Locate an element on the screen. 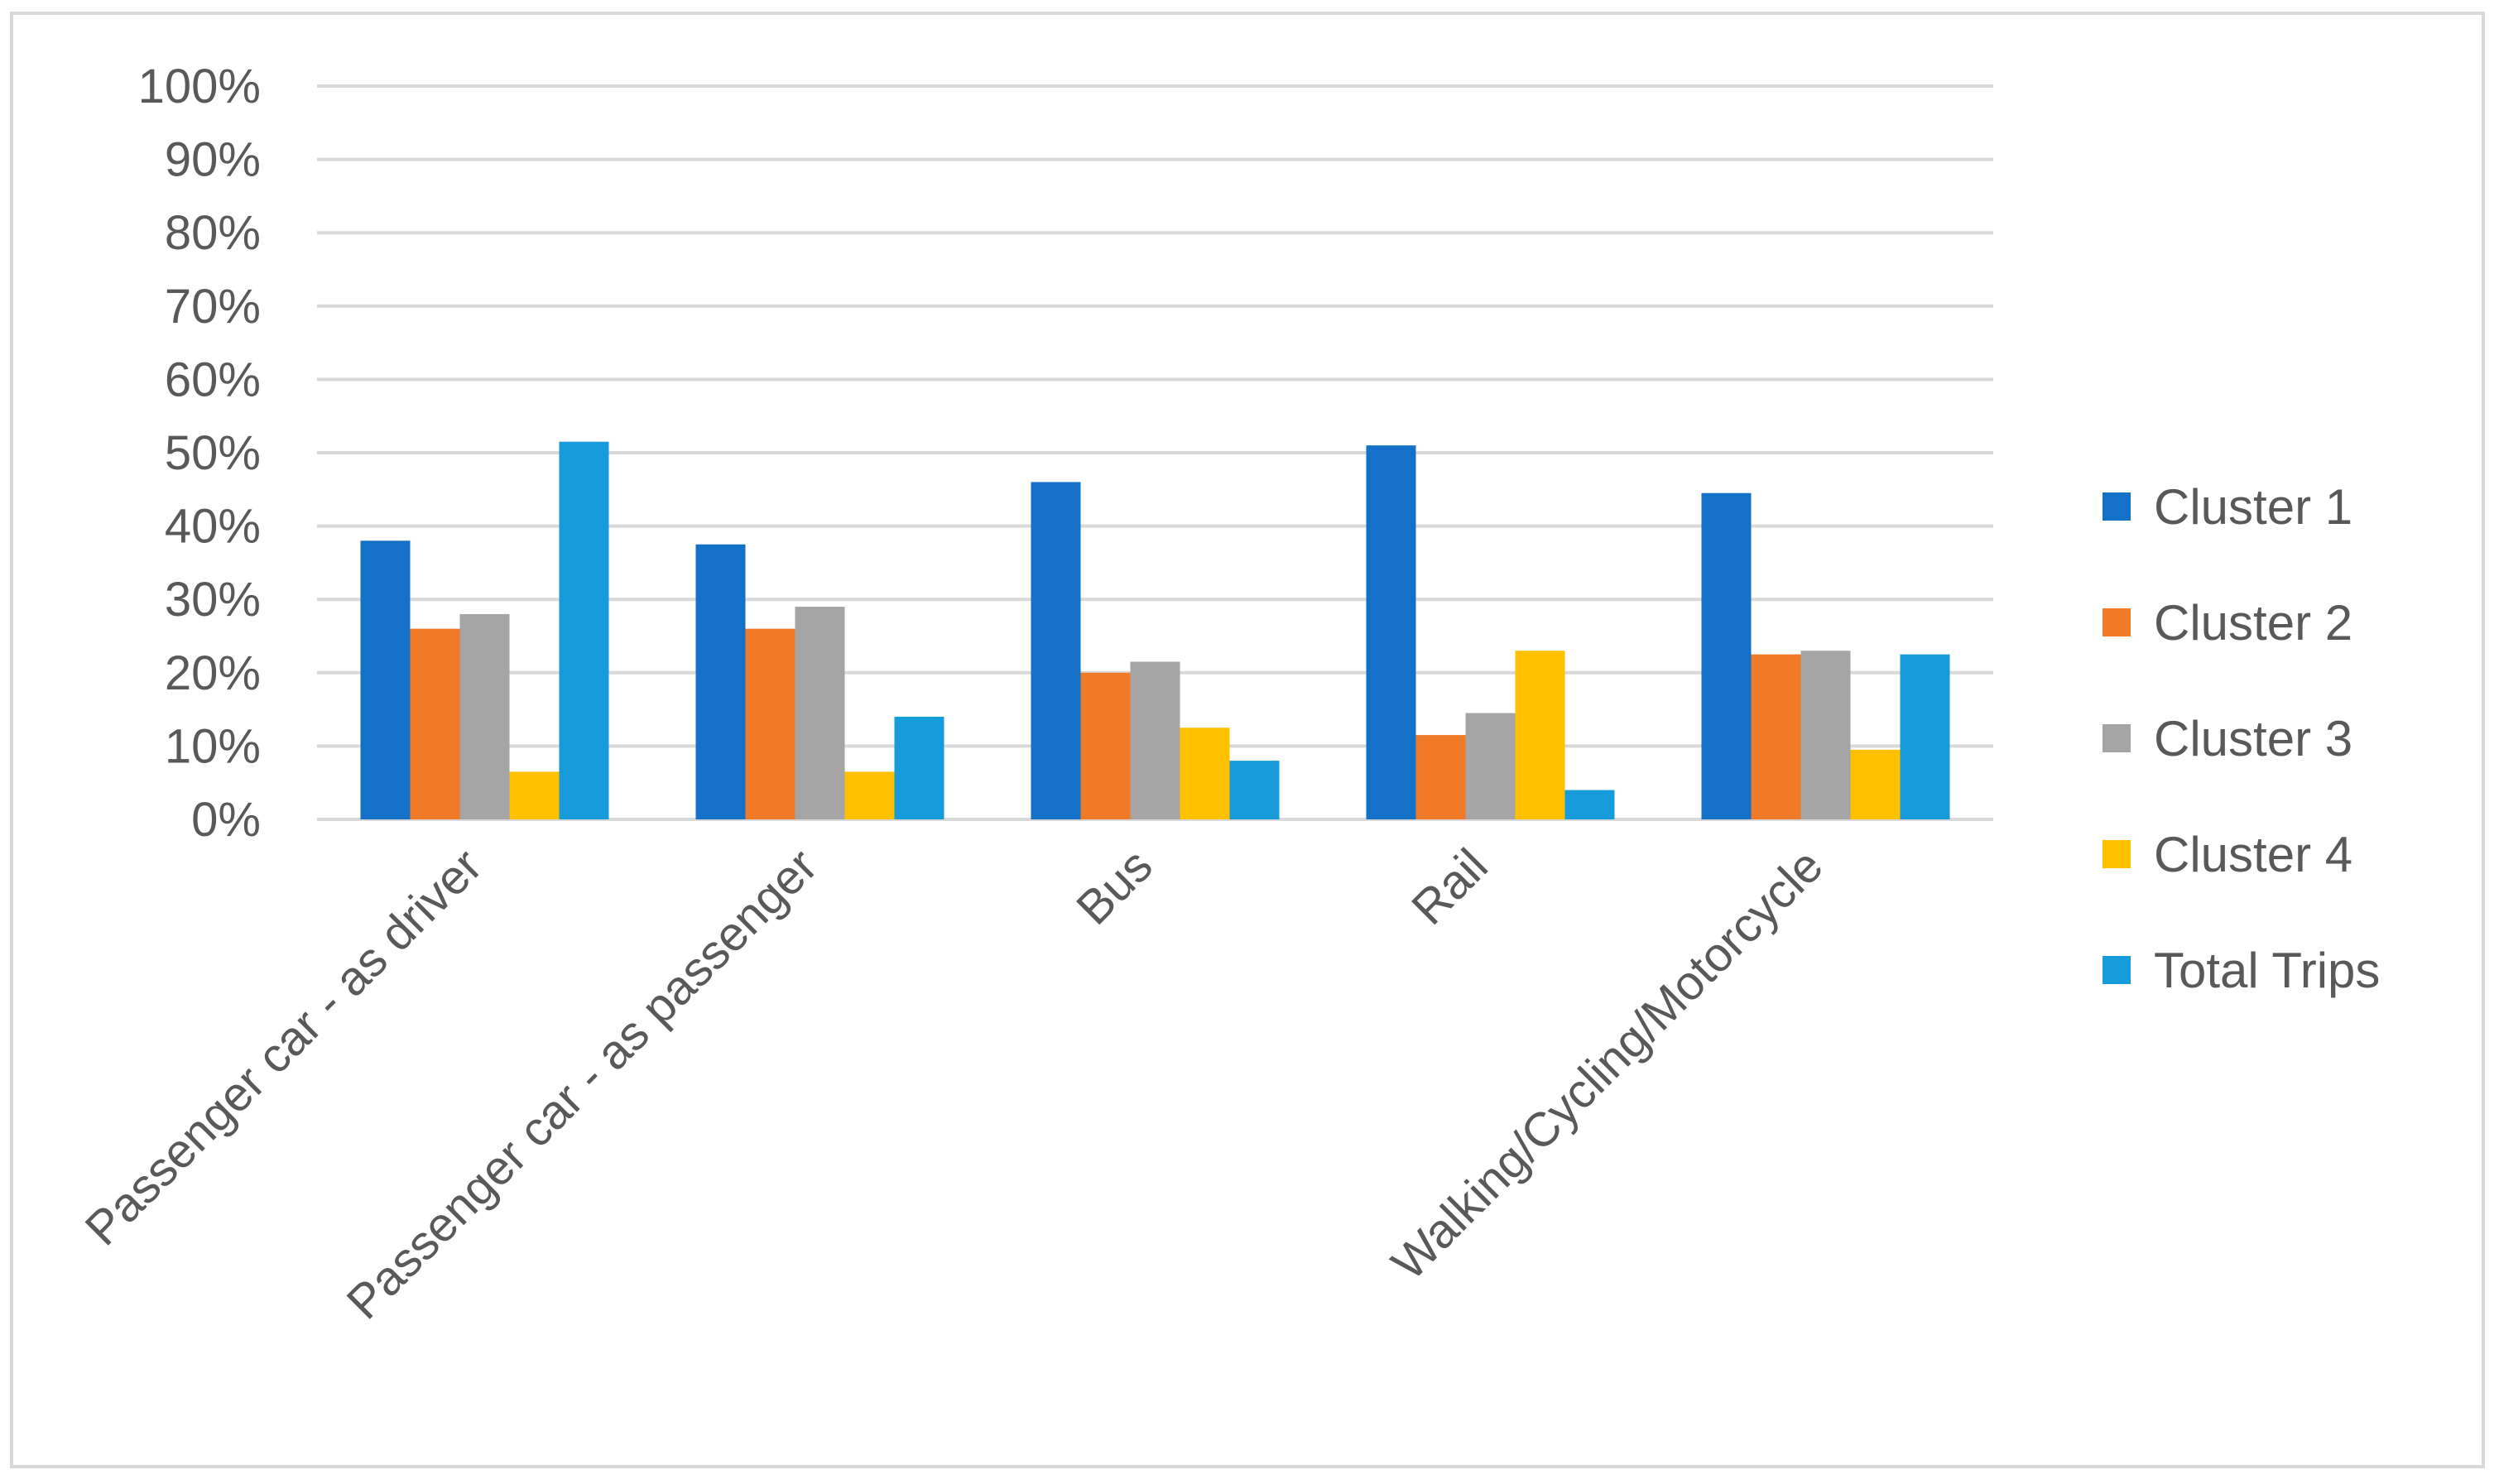 The image size is (2499, 1484). bar-cluster-4-passenger-car-as-passenger is located at coordinates (870, 795).